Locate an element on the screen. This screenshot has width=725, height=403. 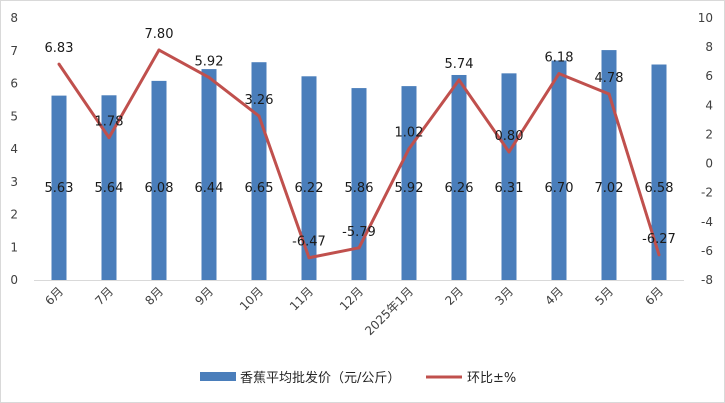
left-axis-tick-label: 7 is located at coordinates (14, 51).